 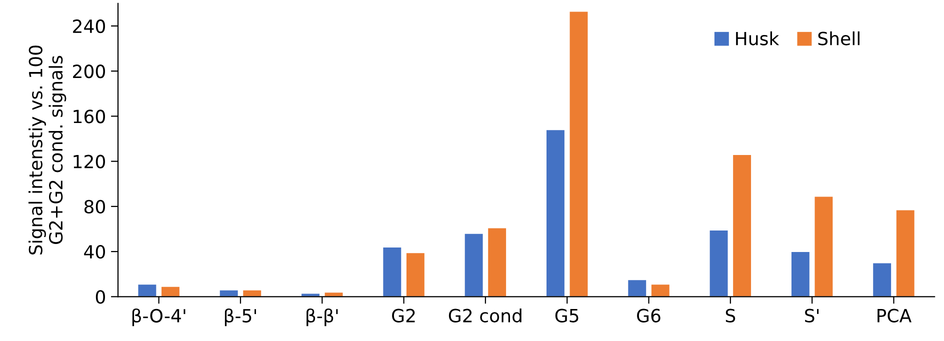 What do you see at coordinates (731, 315) in the screenshot?
I see `x-tick-label: S` at bounding box center [731, 315].